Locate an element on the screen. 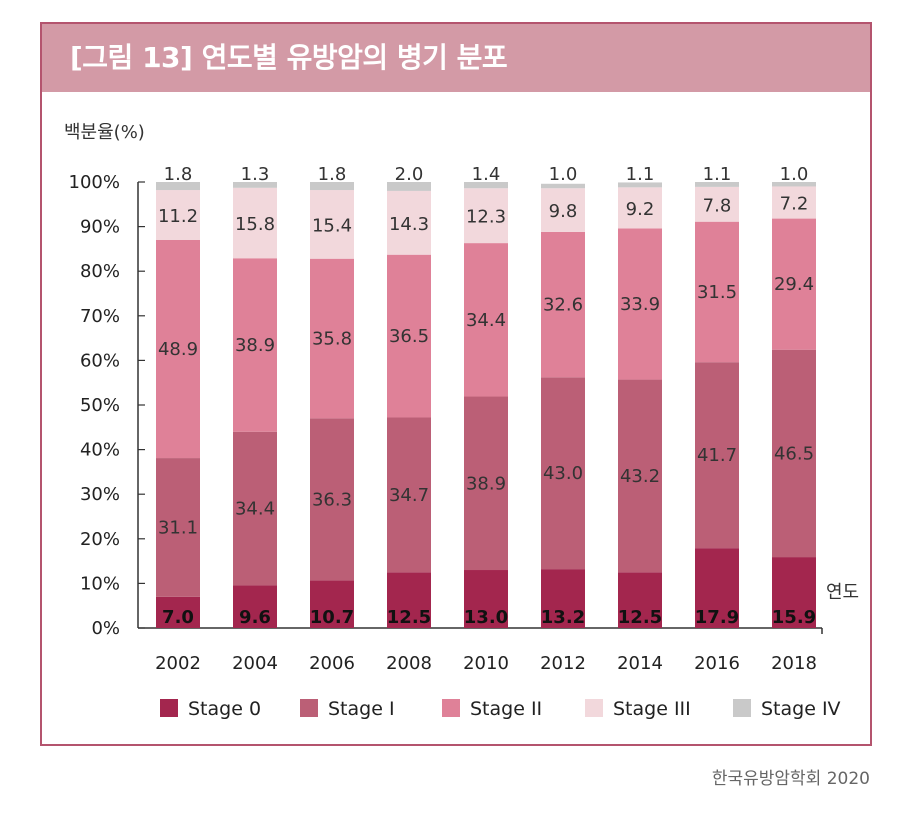 This screenshot has height=813, width=900. y-tick-label: 10% is located at coordinates (100, 583).